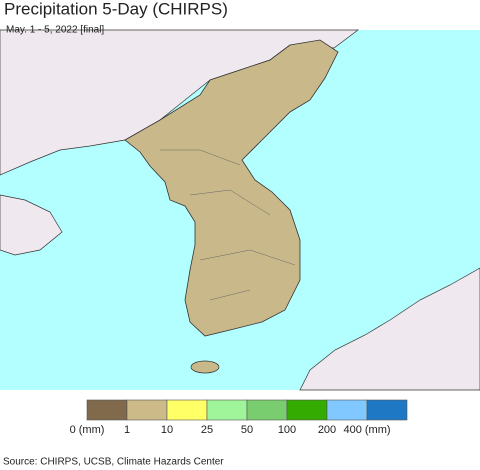  Describe the element at coordinates (327, 430) in the screenshot. I see `legend-label: 200` at that location.